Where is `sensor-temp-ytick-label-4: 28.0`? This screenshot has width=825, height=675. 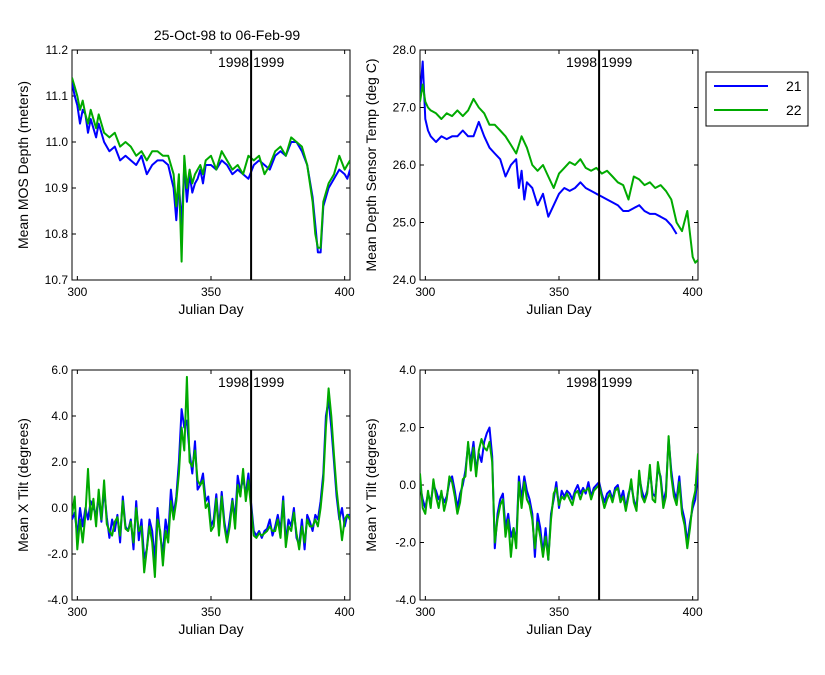 sensor-temp-ytick-label-4: 28.0 is located at coordinates (405, 50).